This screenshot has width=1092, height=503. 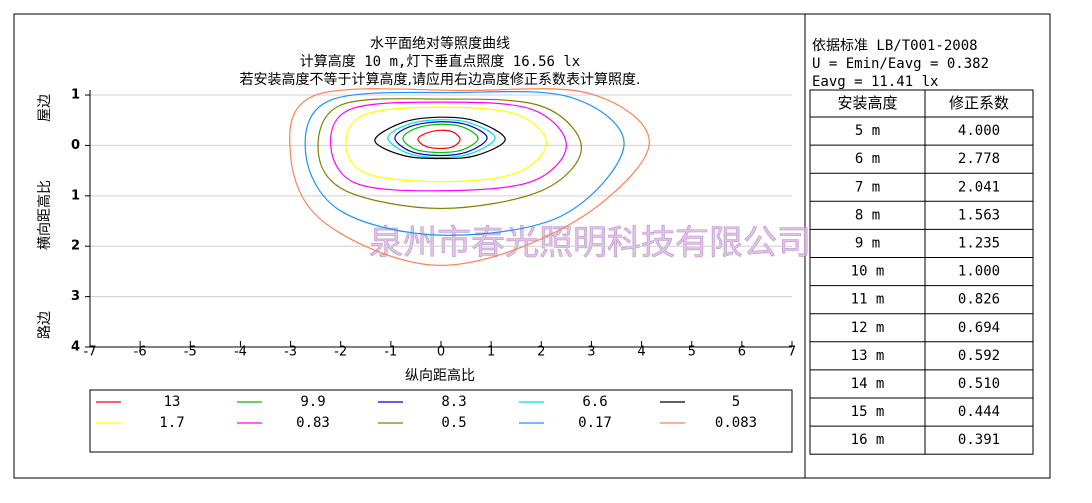 I want to click on y-tick-label: 4, so click(x=75, y=347).